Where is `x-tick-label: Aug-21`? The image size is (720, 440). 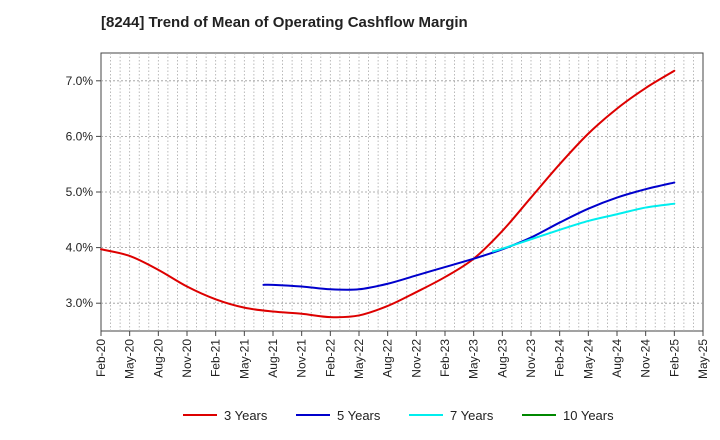 x-tick-label: Aug-21 is located at coordinates (273, 358).